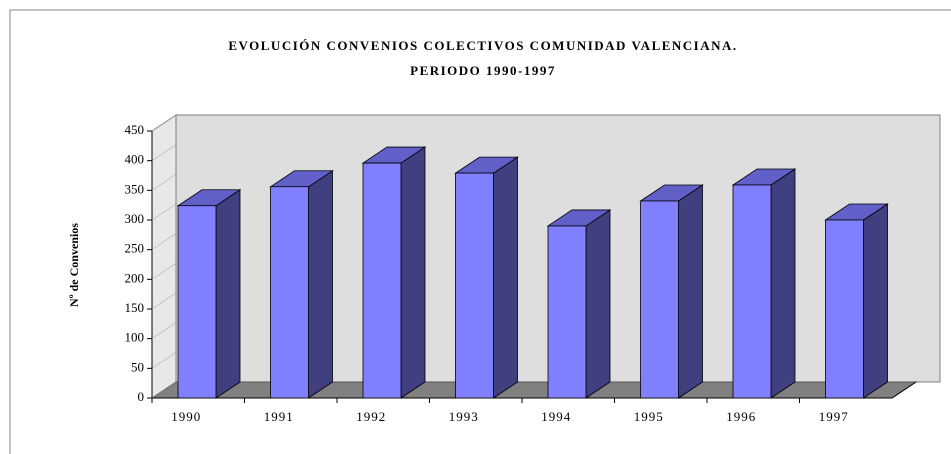  I want to click on x-tick-label: 1994, so click(556, 416).